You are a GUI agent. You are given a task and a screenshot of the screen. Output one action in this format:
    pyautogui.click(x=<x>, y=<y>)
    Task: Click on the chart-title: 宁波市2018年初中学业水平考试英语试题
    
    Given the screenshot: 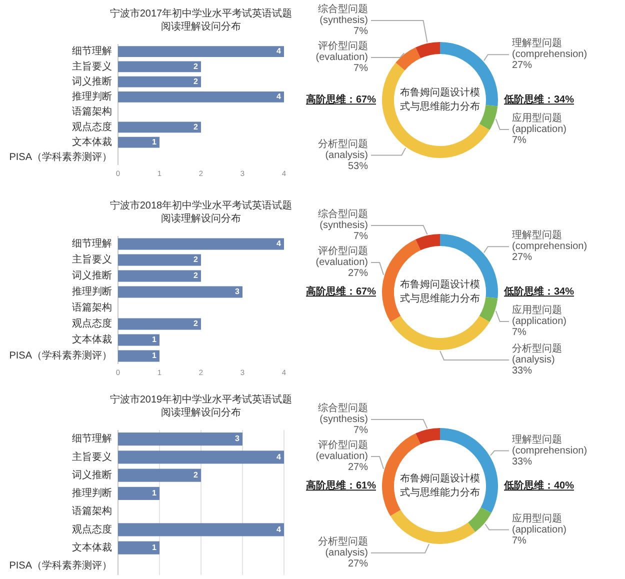 What is the action you would take?
    pyautogui.click(x=201, y=206)
    